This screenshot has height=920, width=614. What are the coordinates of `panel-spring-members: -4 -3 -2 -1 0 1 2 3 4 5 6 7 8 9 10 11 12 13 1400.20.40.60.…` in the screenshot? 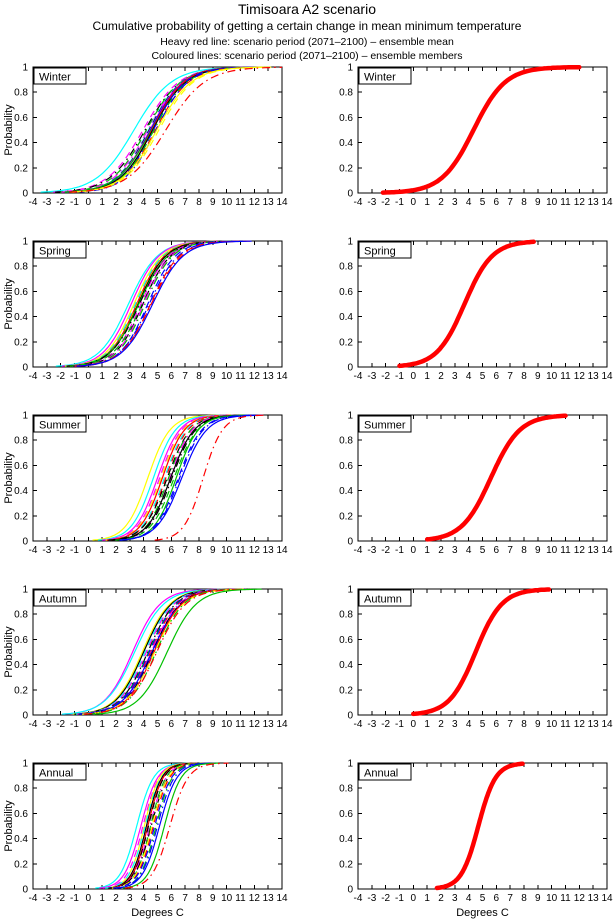 It's located at (145, 310).